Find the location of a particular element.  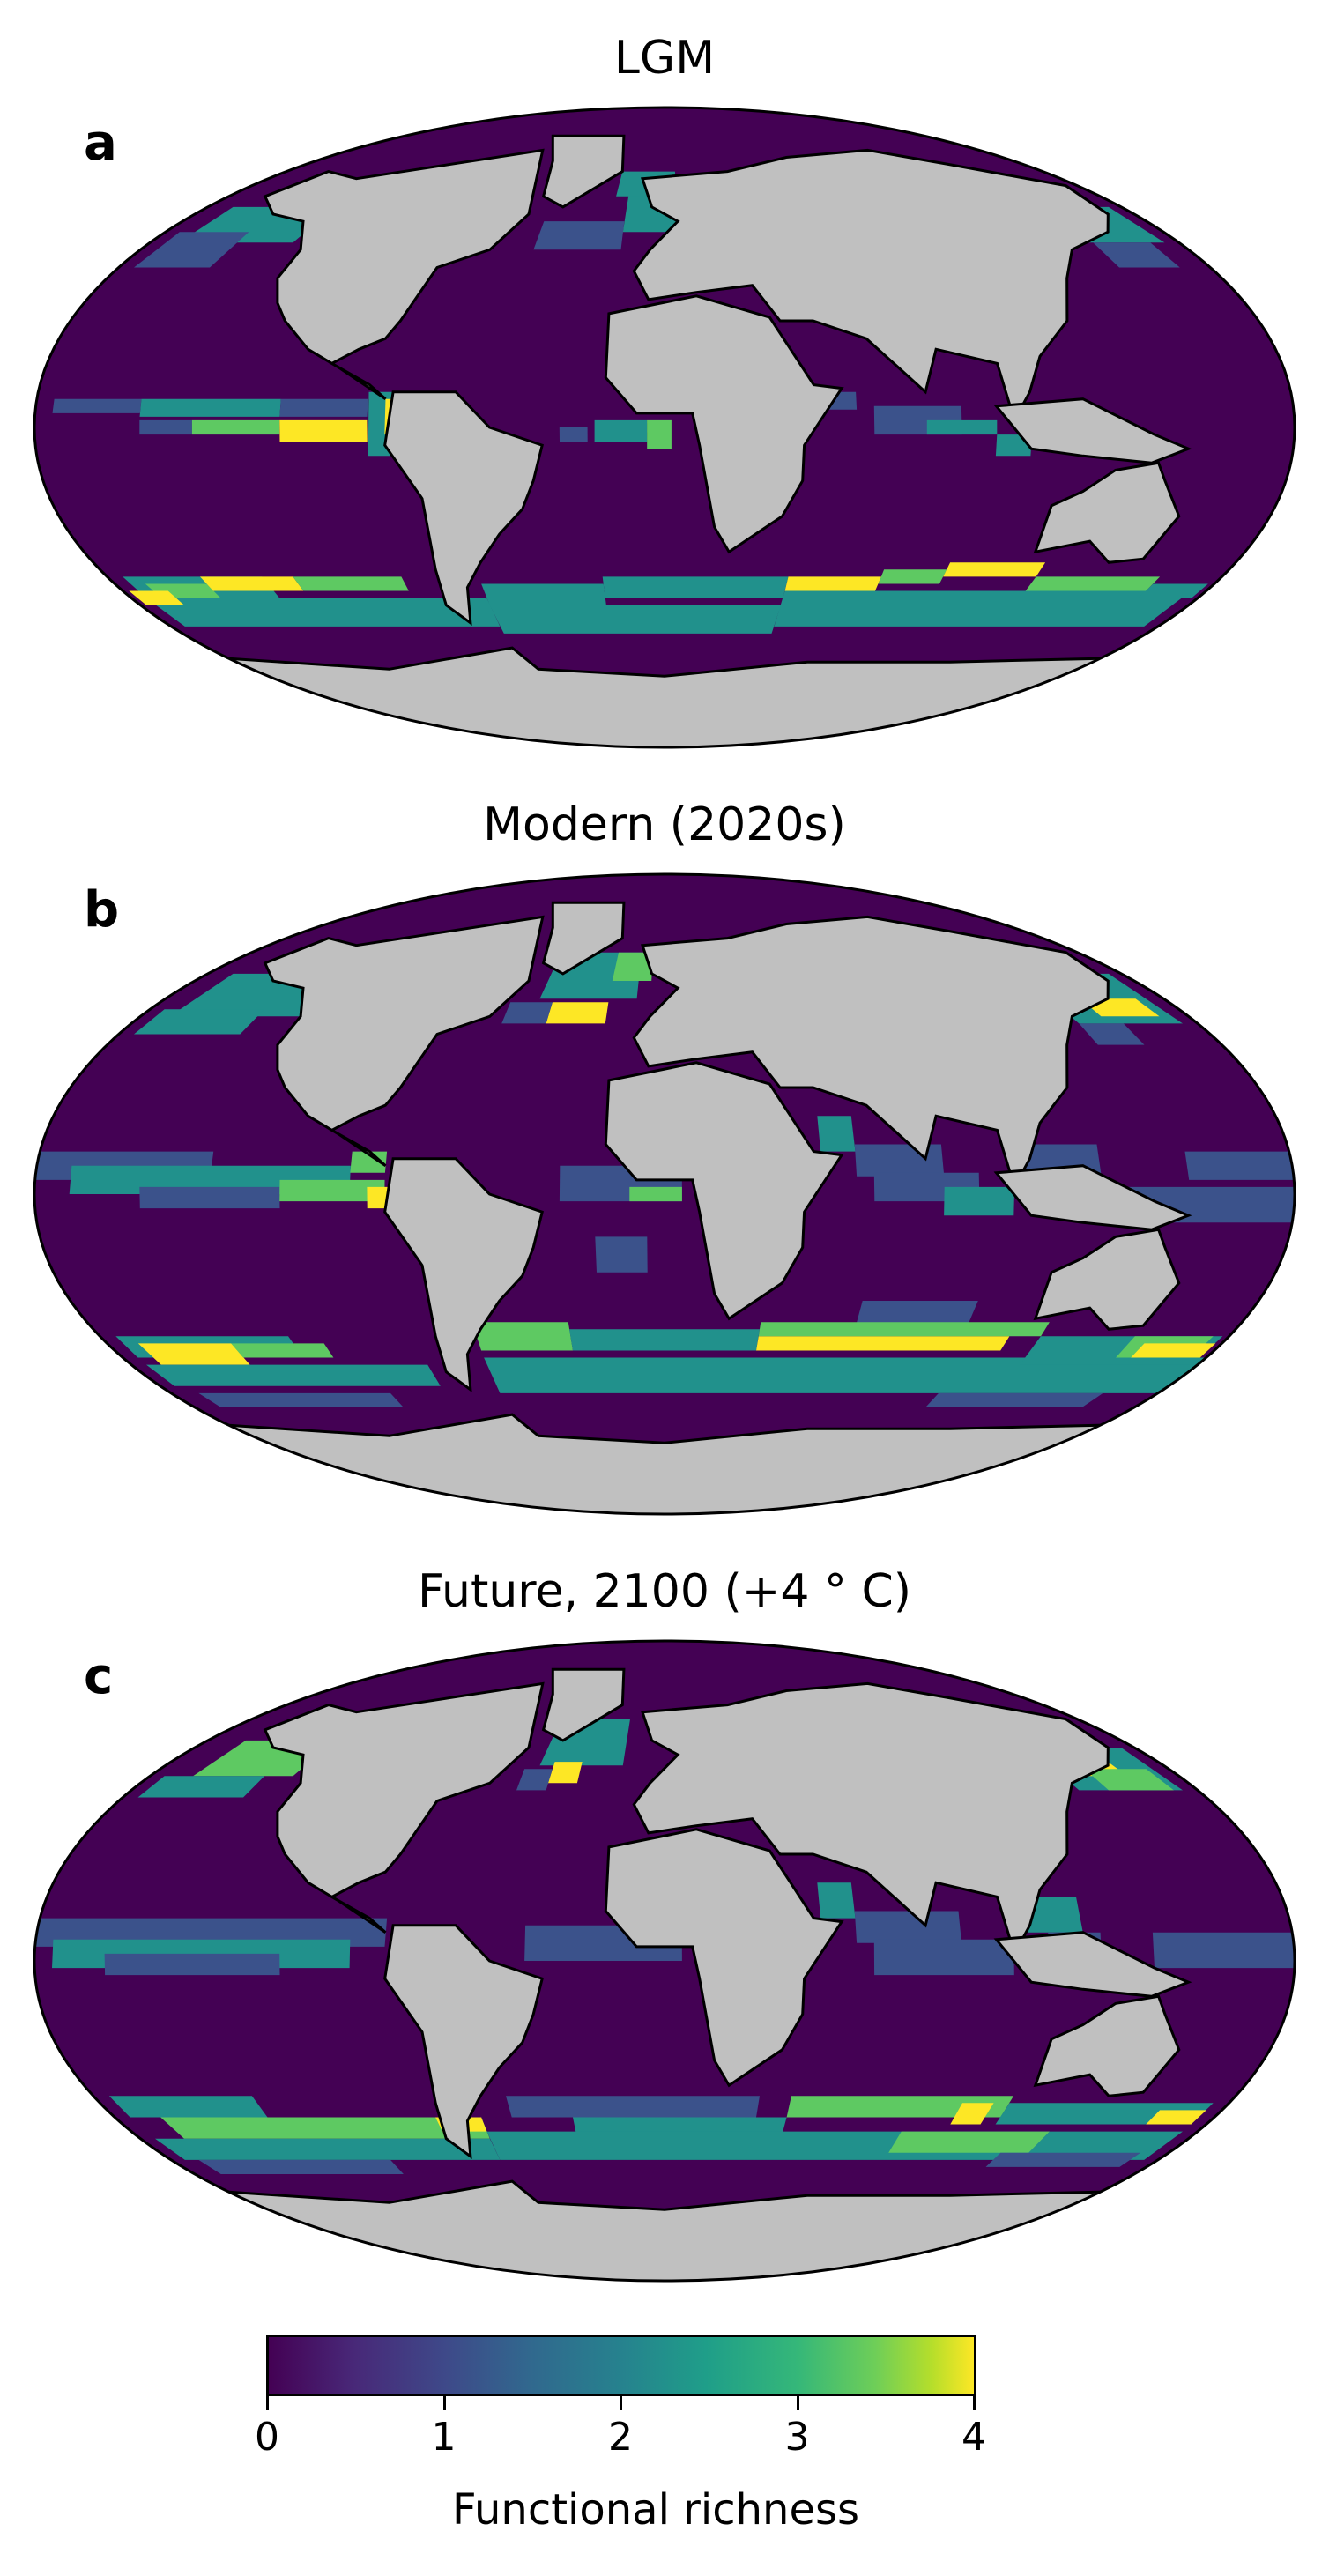

panel-b-title: Modern (2020s) is located at coordinates (664, 824).